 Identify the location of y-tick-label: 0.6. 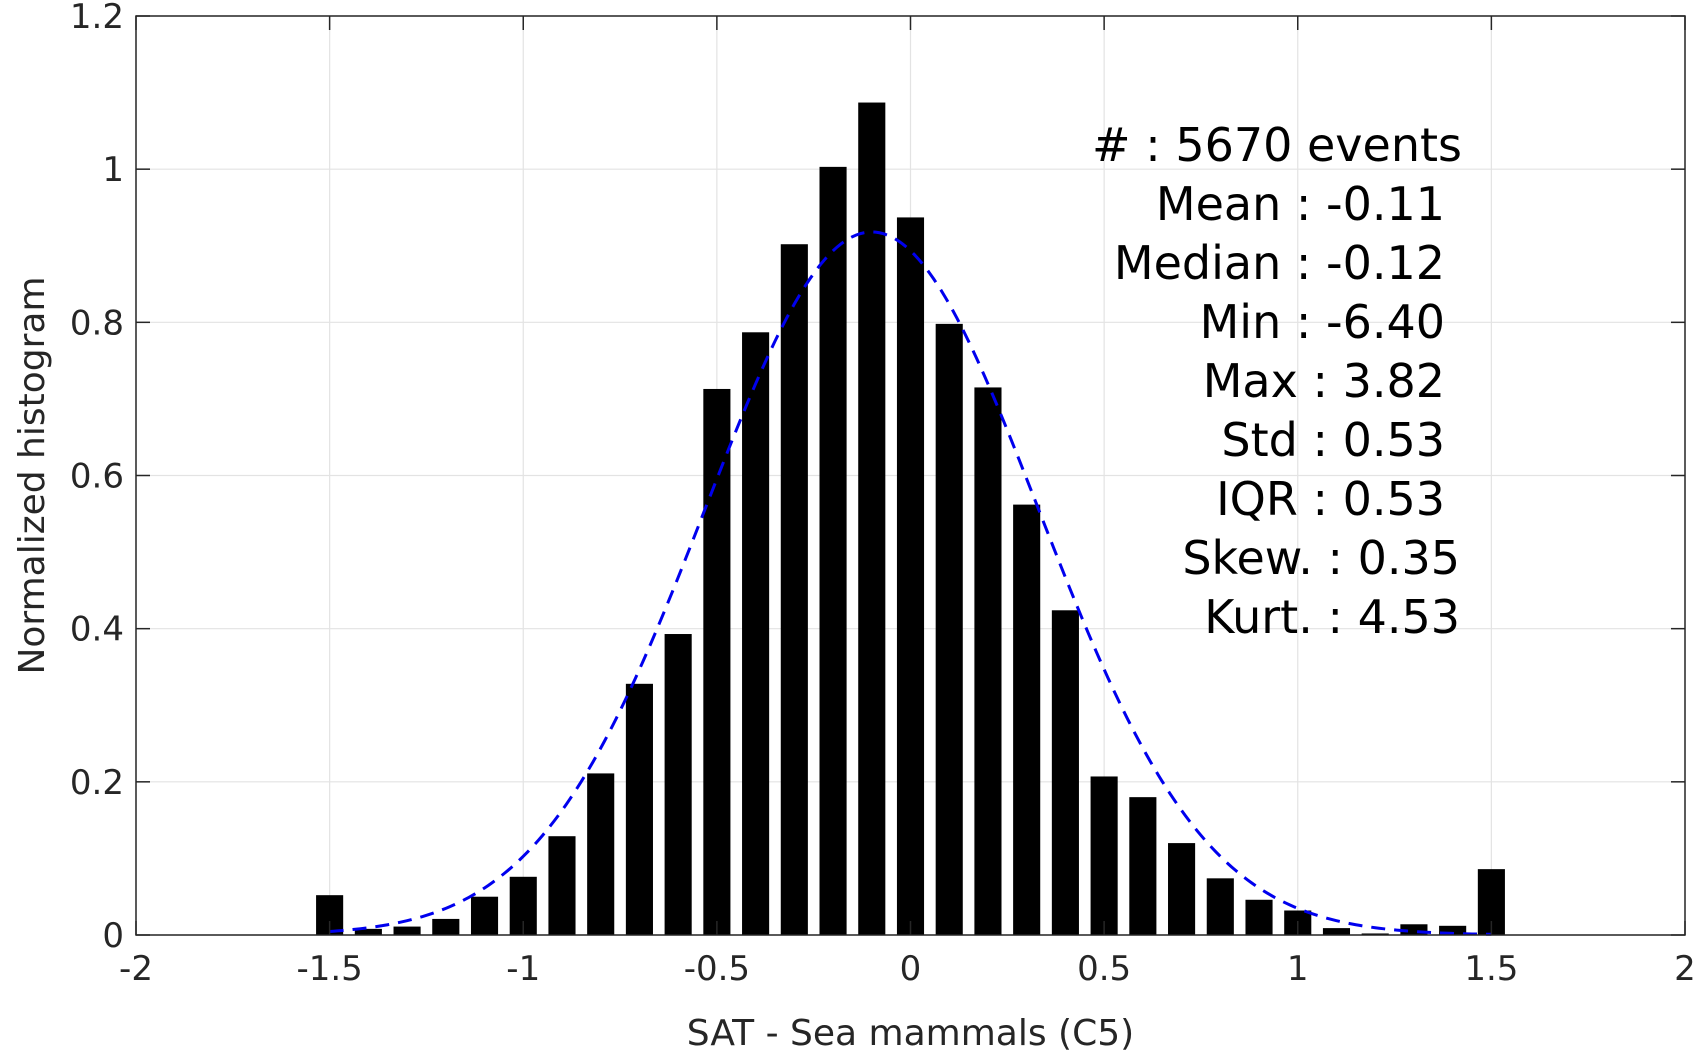
(97, 477).